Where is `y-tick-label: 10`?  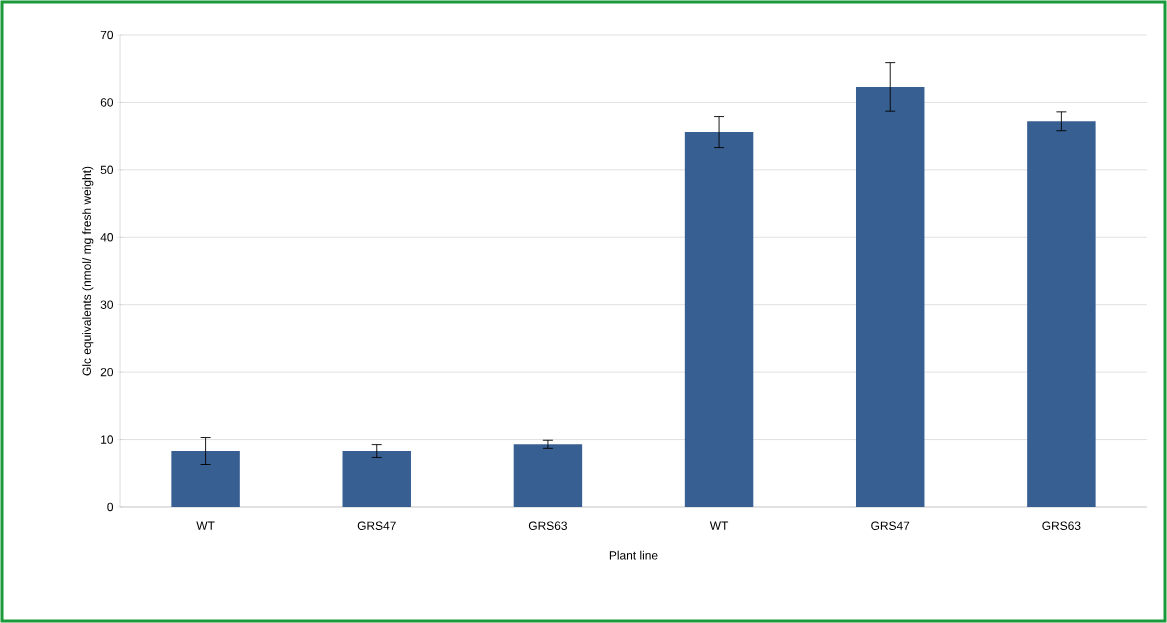
y-tick-label: 10 is located at coordinates (107, 439).